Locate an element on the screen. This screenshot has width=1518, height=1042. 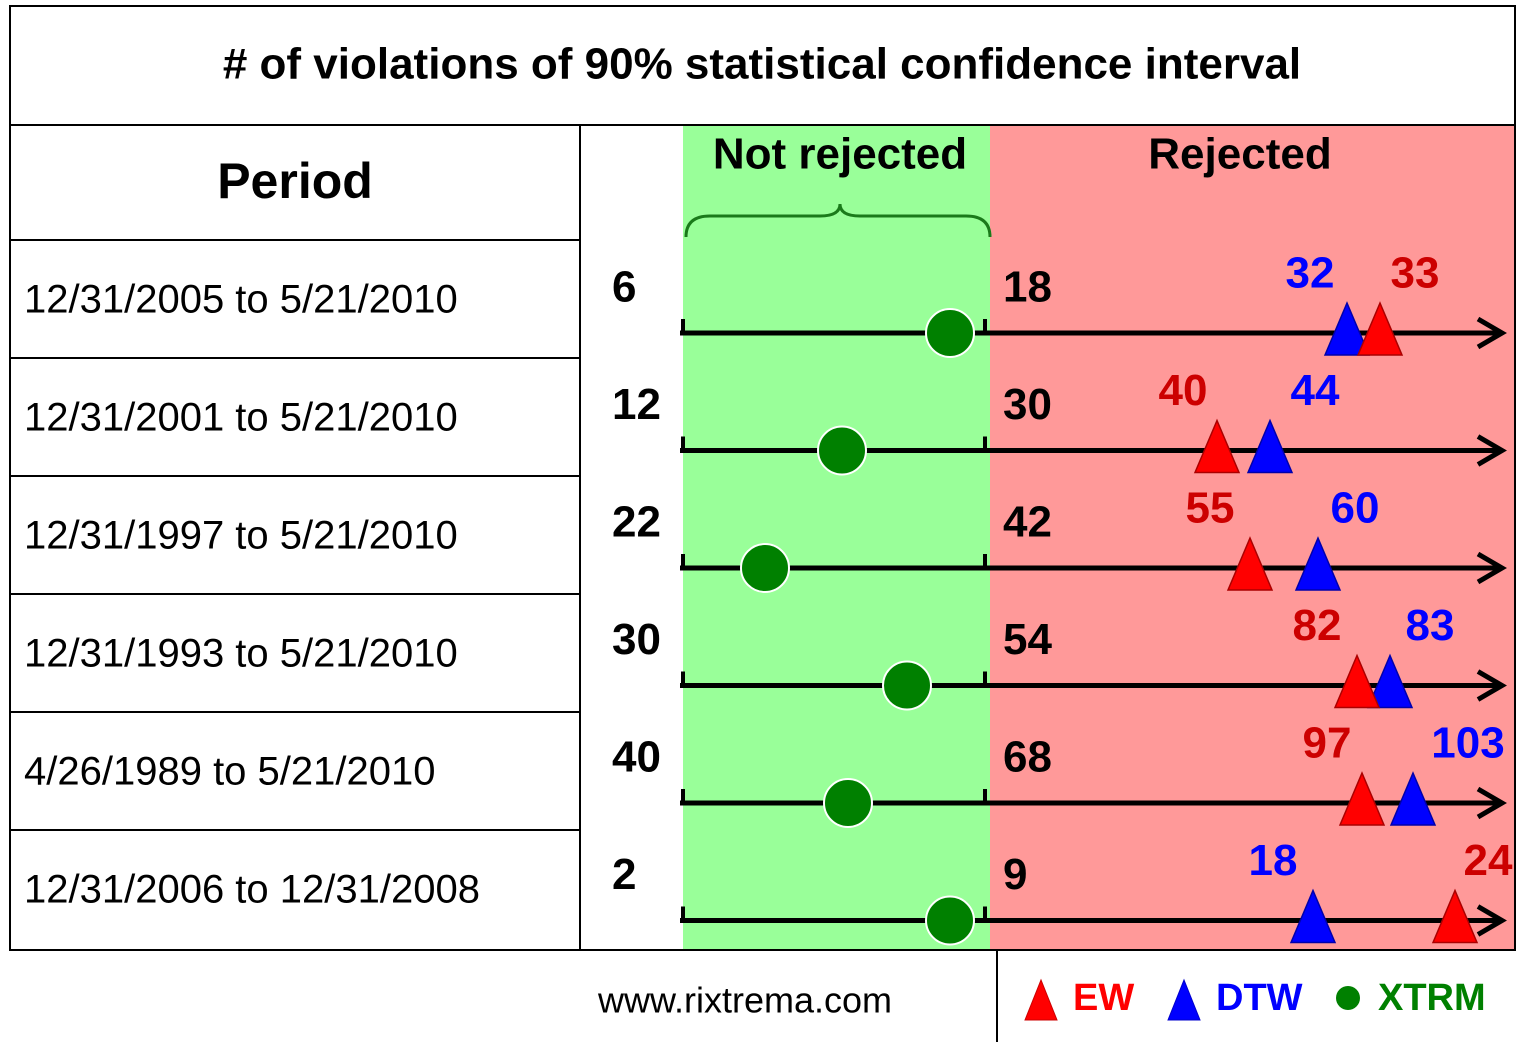
legend-ew-icon is located at coordinates (1041, 999).